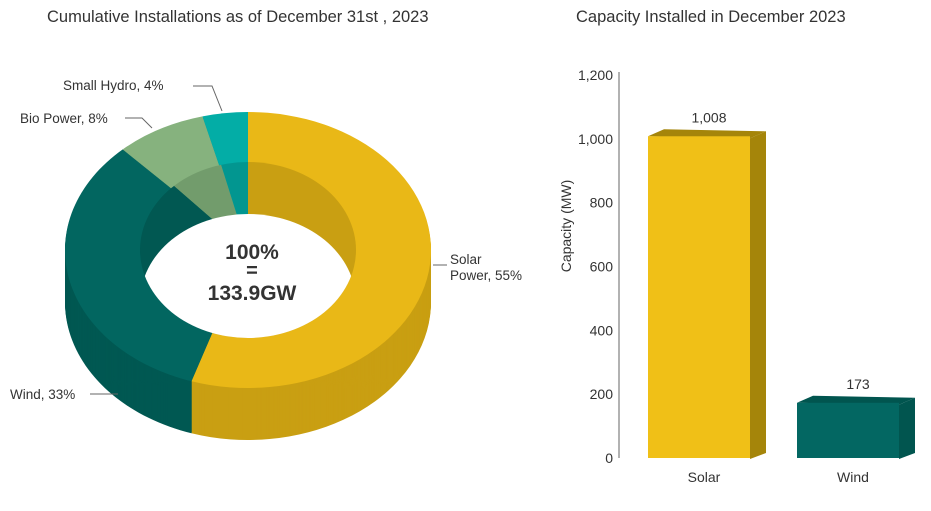 The height and width of the screenshot is (511, 931). What do you see at coordinates (708, 117) in the screenshot?
I see `bar-value-label: 1,008` at bounding box center [708, 117].